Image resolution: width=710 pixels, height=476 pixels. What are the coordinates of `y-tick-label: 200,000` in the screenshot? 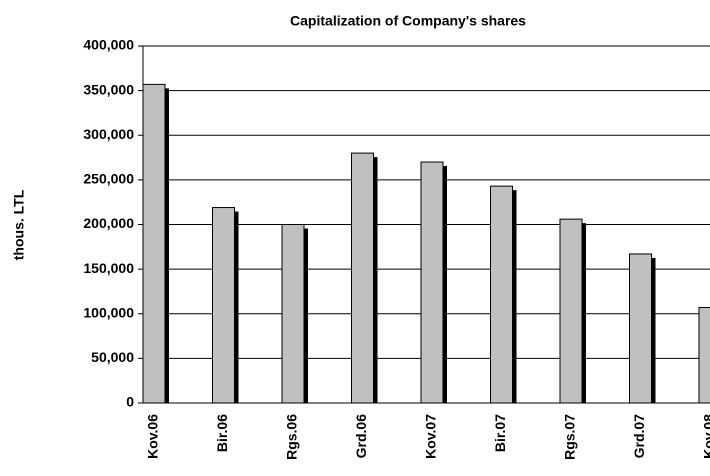 It's located at (108, 223).